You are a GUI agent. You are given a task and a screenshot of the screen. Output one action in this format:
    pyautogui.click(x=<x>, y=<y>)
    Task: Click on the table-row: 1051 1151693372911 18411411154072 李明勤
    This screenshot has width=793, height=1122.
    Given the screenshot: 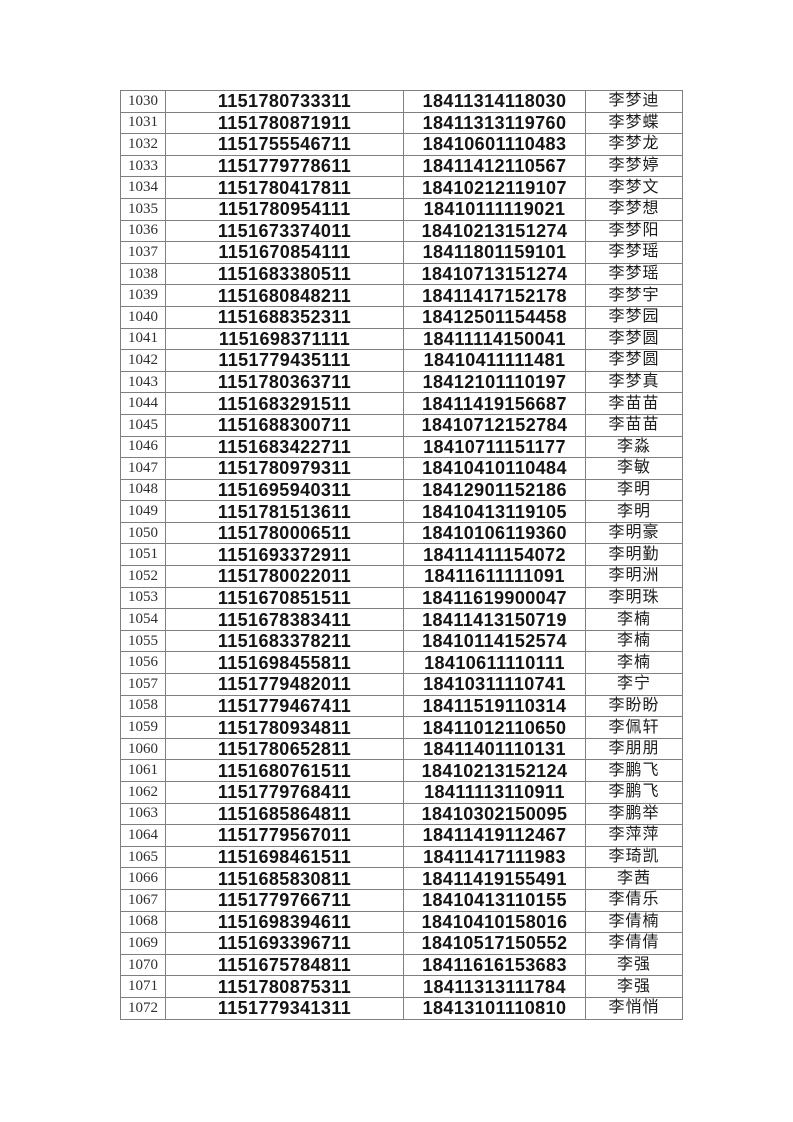 What is the action you would take?
    pyautogui.click(x=401, y=555)
    